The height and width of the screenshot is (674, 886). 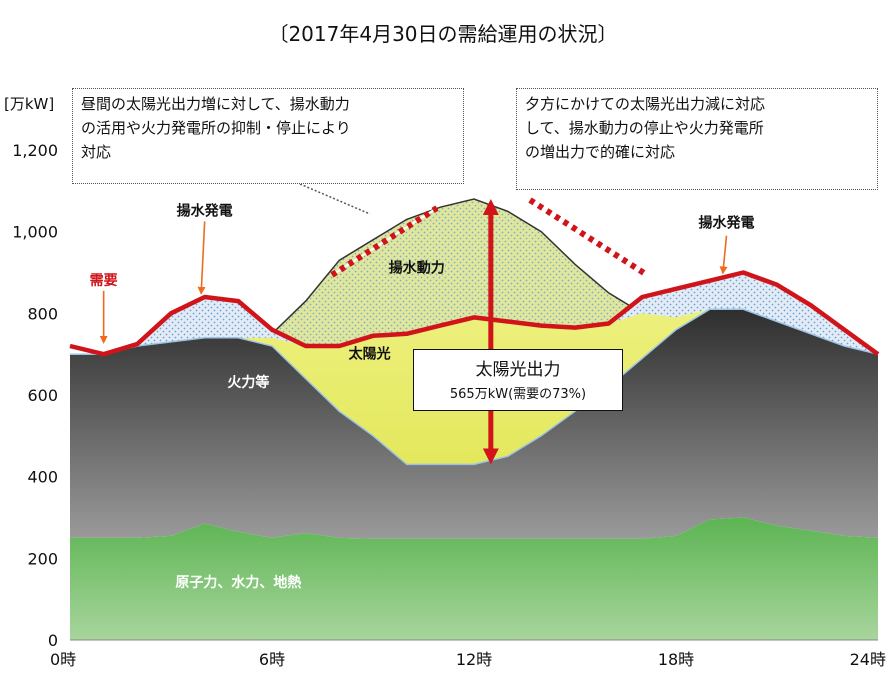 What do you see at coordinates (868, 659) in the screenshot?
I see `x-tick-label: 24時` at bounding box center [868, 659].